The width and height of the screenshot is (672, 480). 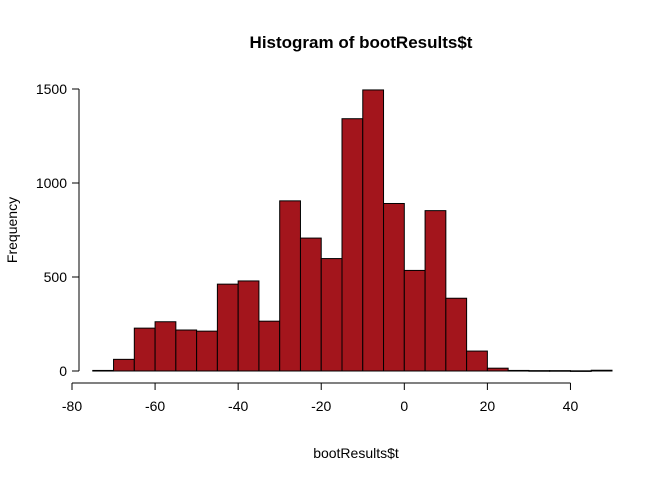 I want to click on y-tick-label: 0, so click(x=63, y=371).